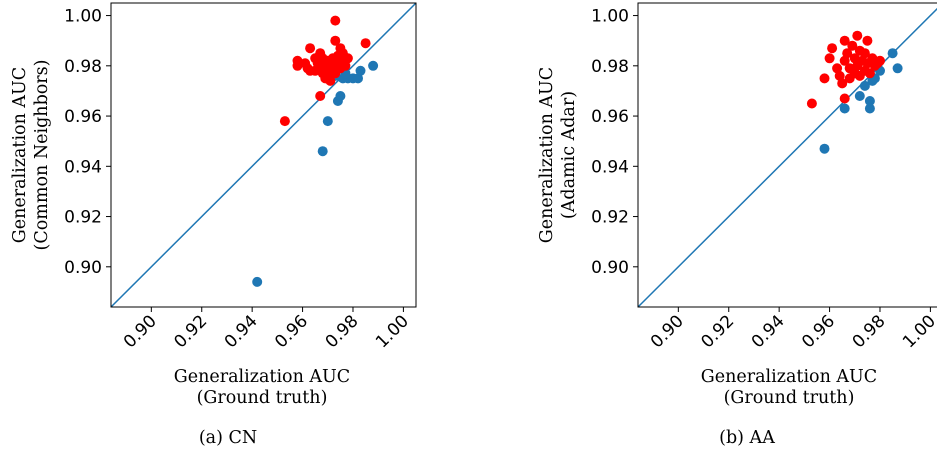  I want to click on y-axis-label-line2: (Adamic Adar), so click(569, 155).